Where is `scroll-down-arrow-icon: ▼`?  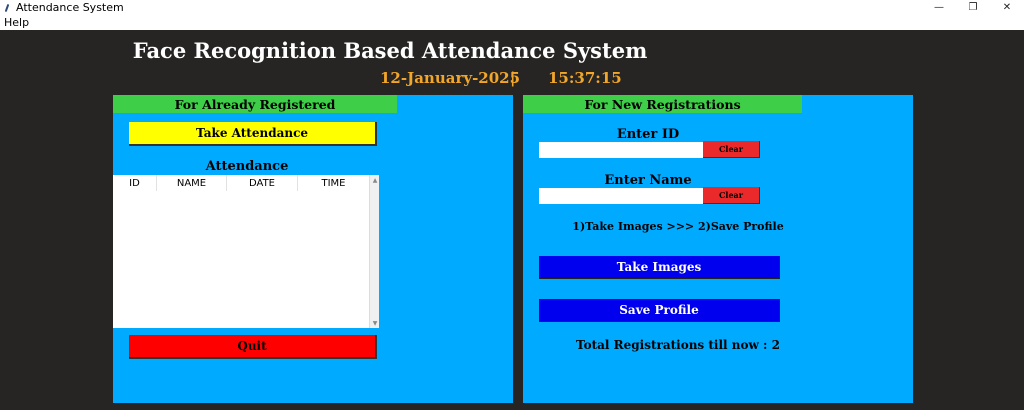
scroll-down-arrow-icon: ▼ is located at coordinates (375, 323).